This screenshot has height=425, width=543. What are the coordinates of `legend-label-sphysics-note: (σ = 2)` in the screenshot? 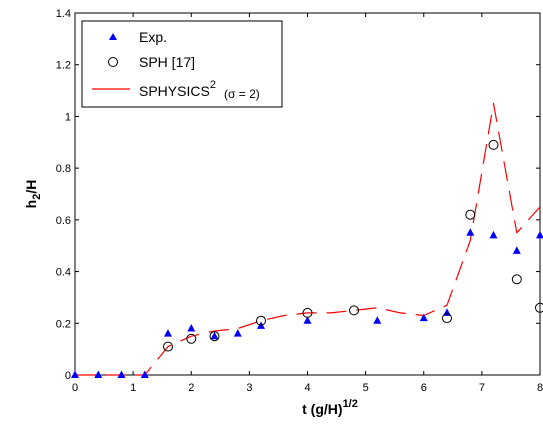 It's located at (242, 94).